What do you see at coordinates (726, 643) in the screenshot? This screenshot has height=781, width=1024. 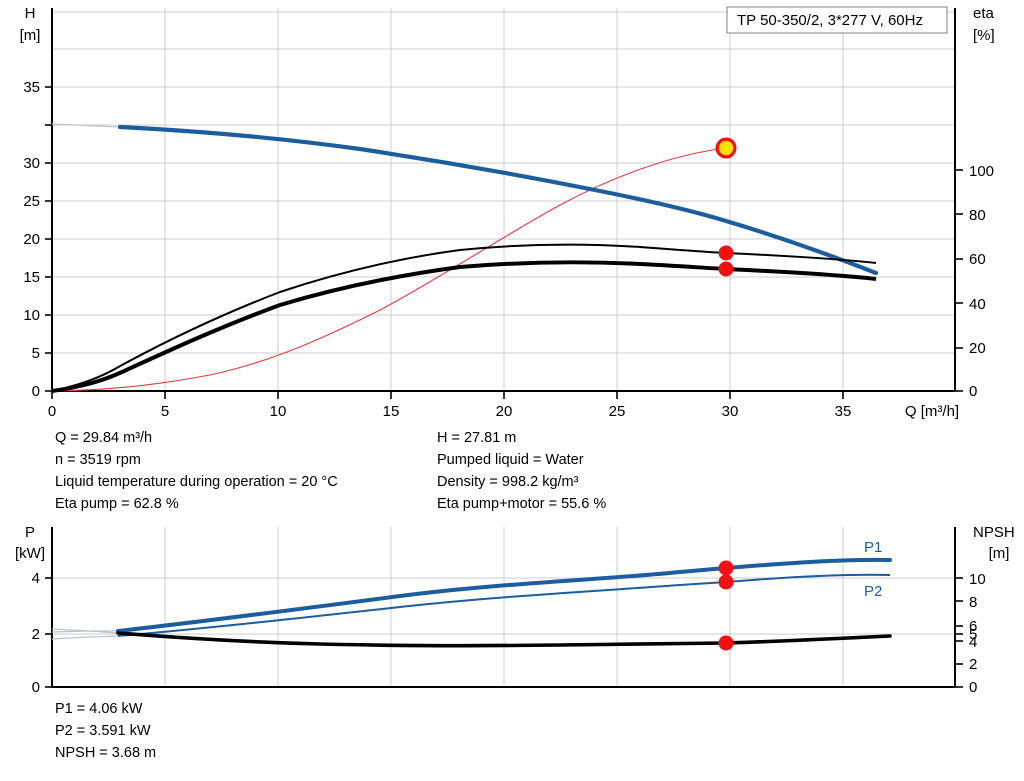 I see `duty-point-npsh-marker` at bounding box center [726, 643].